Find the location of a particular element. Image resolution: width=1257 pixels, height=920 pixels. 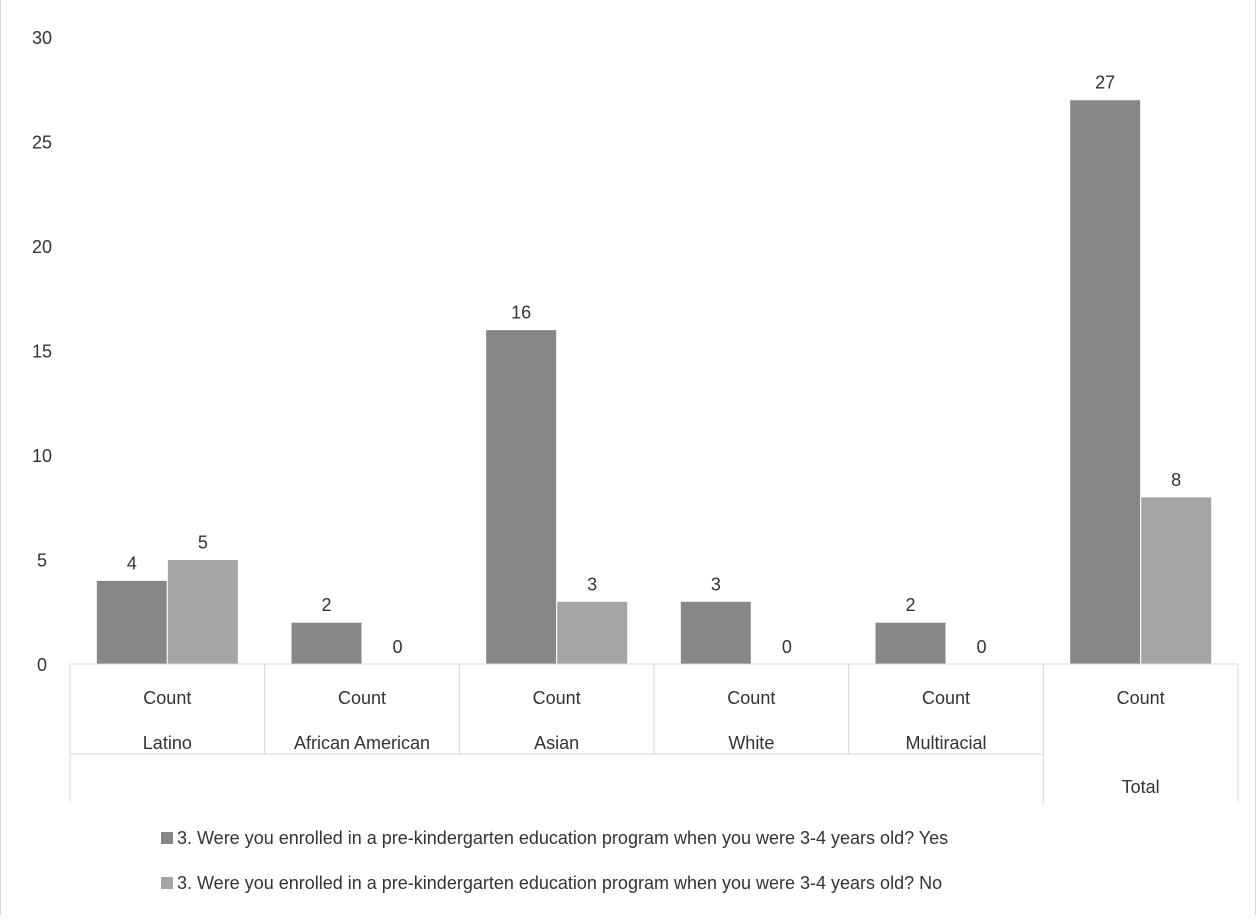

x-group-label: Asian is located at coordinates (556, 743).